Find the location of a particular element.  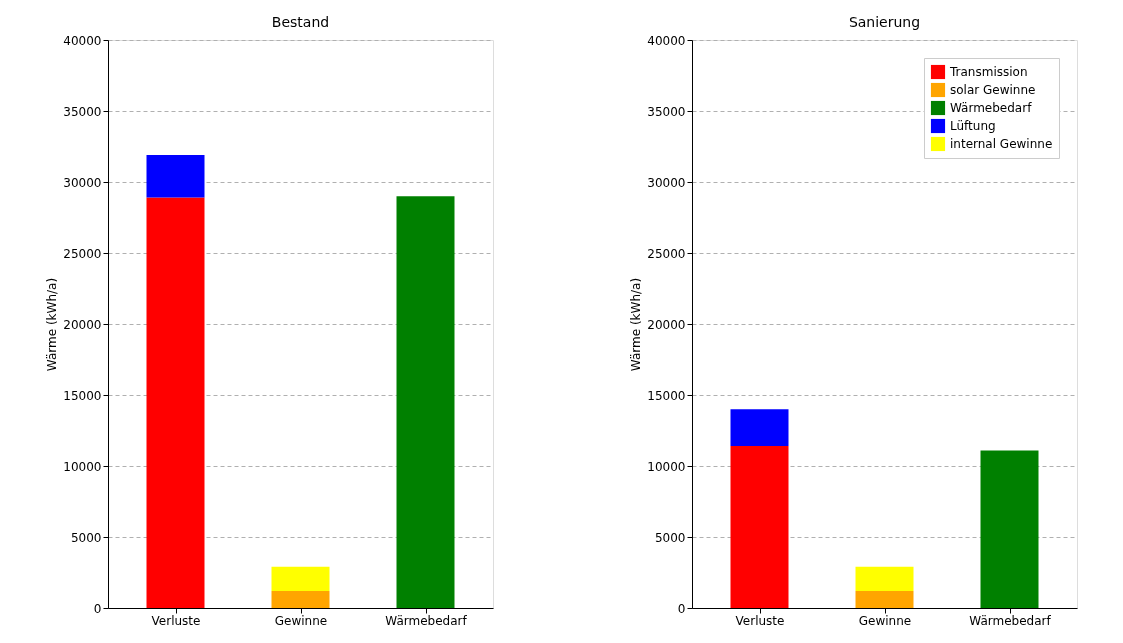

legend-label: solar Gewinne is located at coordinates (993, 90).